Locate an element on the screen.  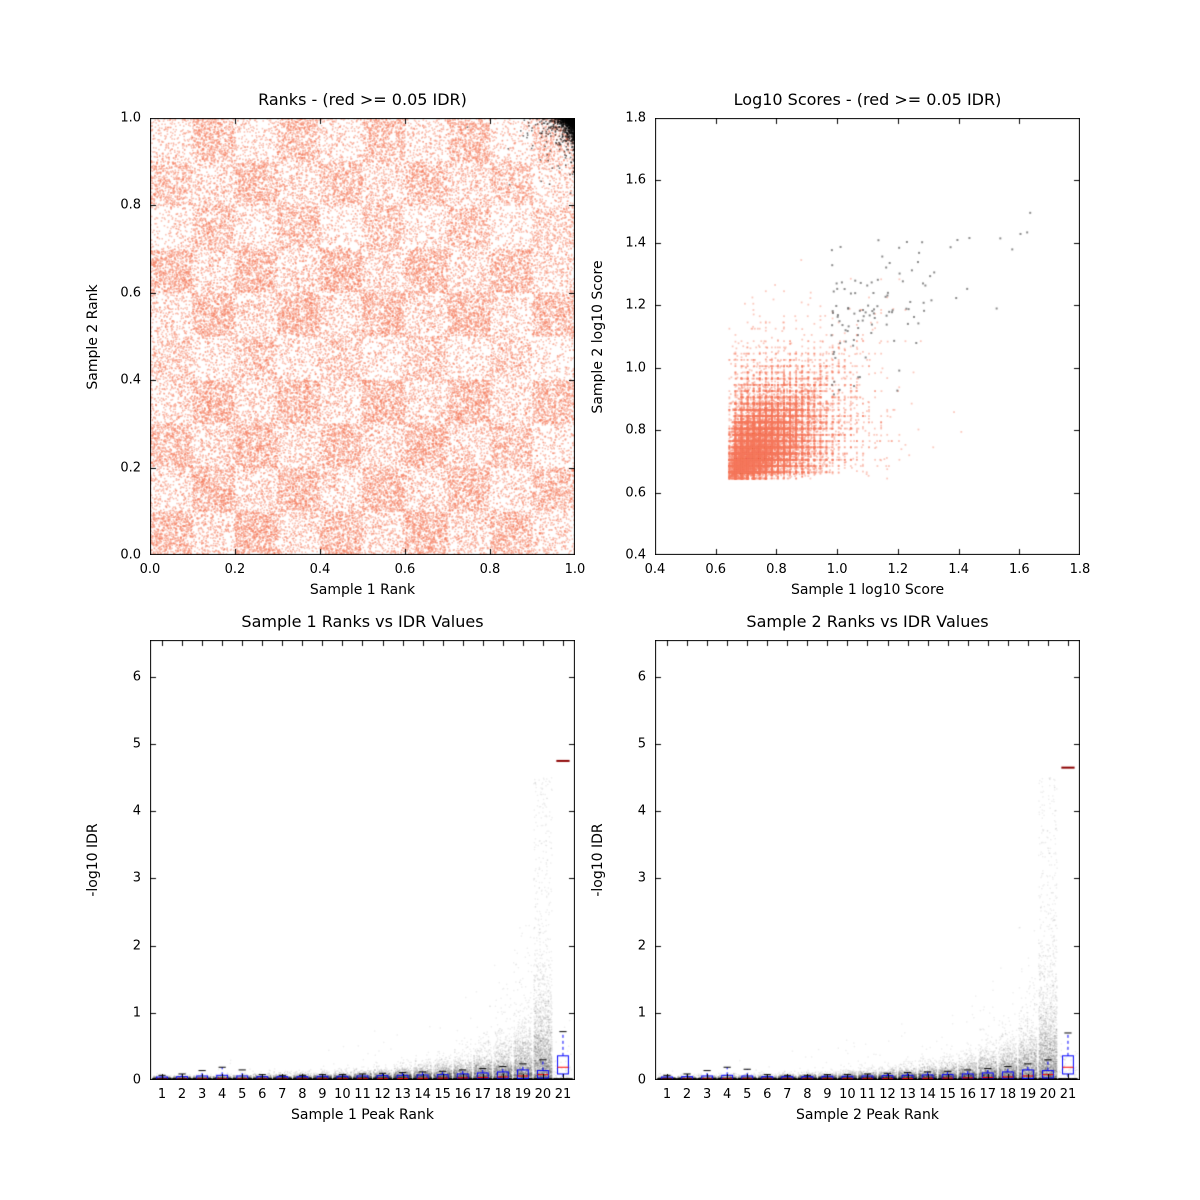
y-axis-label-sample2-rank: Sample 2 Rank is located at coordinates (93, 336).